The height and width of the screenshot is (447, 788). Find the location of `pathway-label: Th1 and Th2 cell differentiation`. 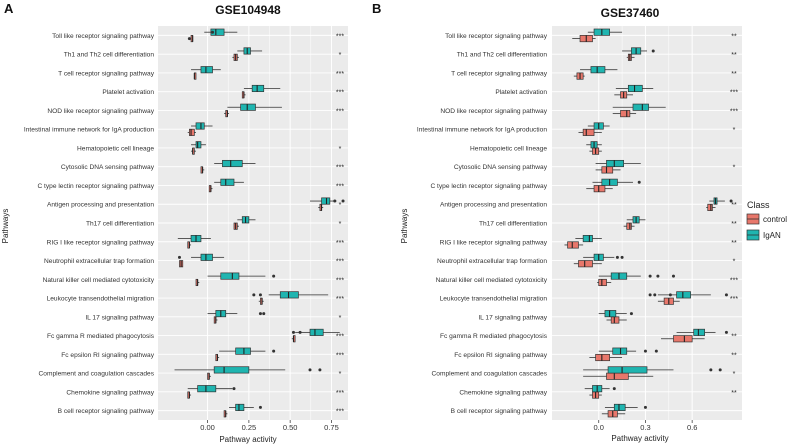

pathway-label: Th1 and Th2 cell differentiation is located at coordinates (109, 55).